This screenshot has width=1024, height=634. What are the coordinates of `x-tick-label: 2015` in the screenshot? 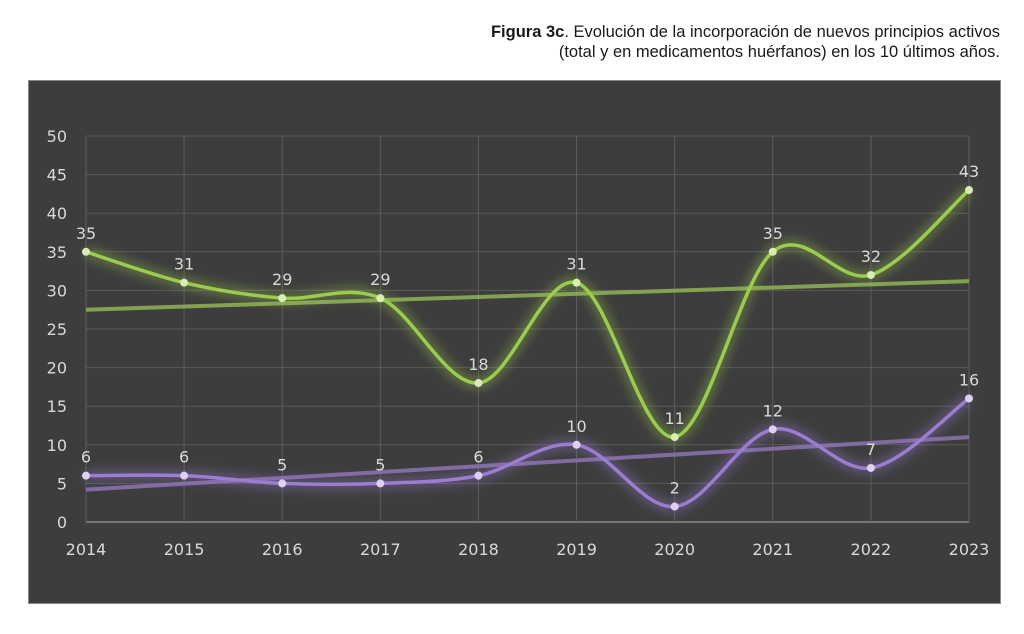 It's located at (184, 549).